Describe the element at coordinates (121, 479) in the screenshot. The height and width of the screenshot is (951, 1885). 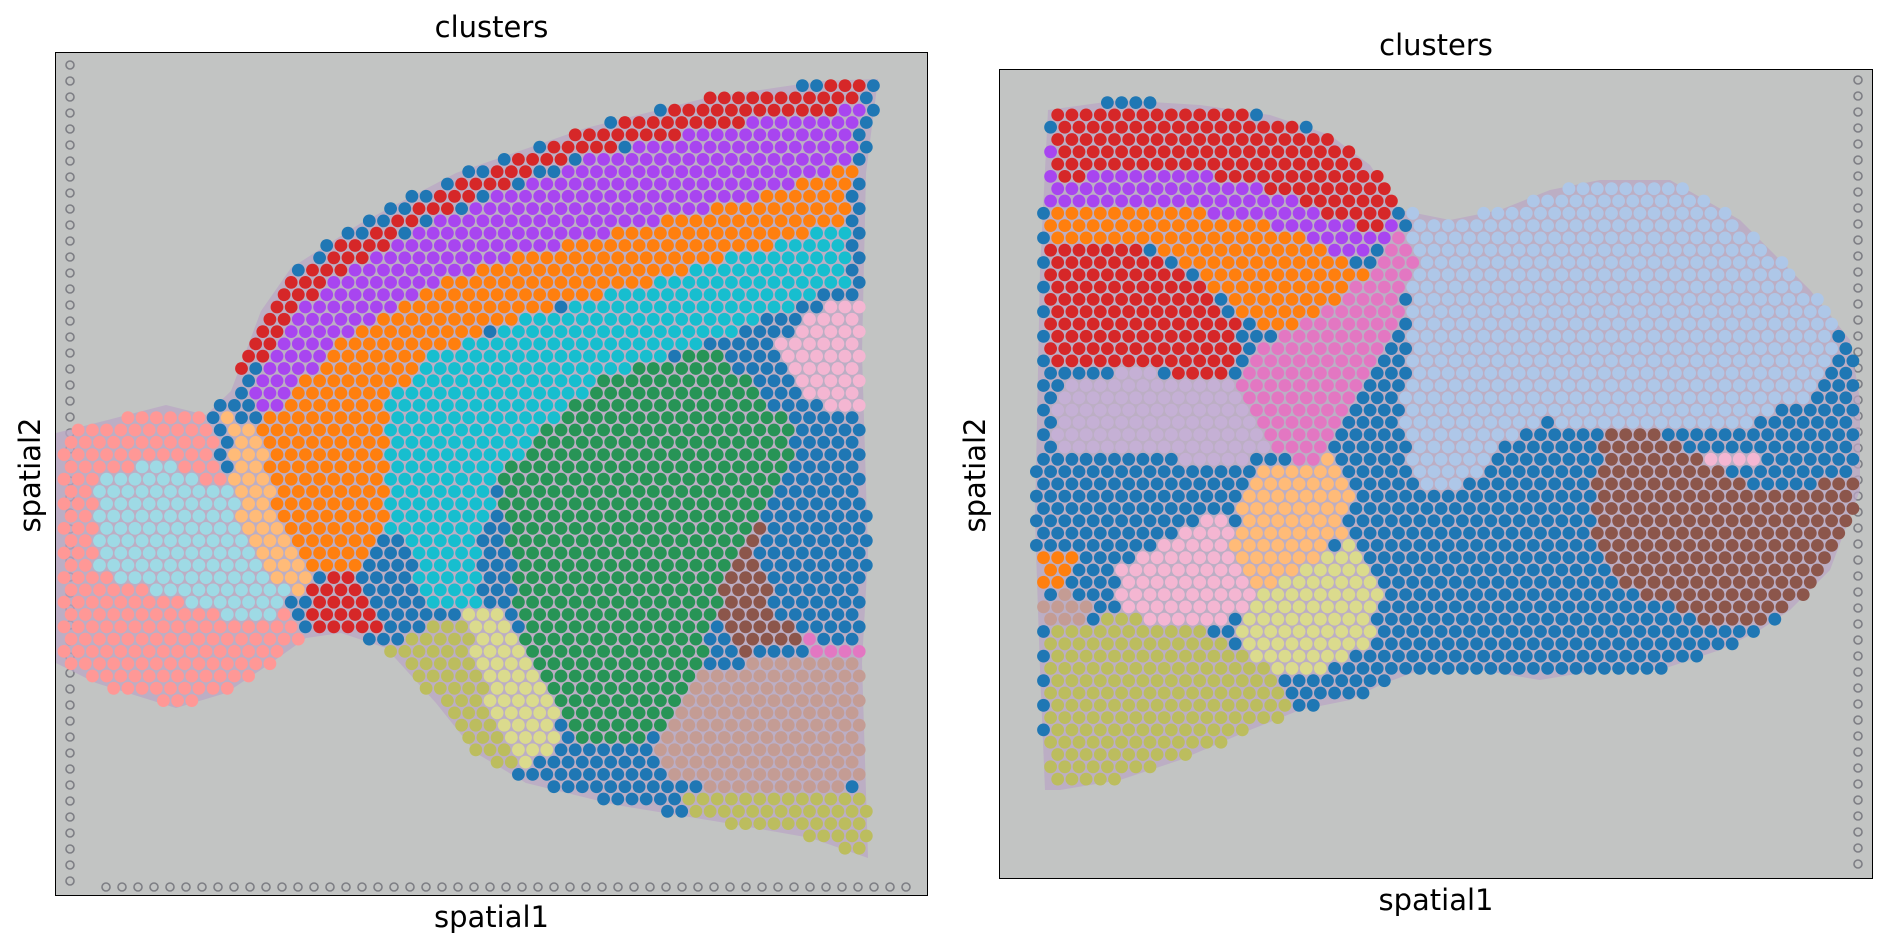
I see `spot-lightblue` at that location.